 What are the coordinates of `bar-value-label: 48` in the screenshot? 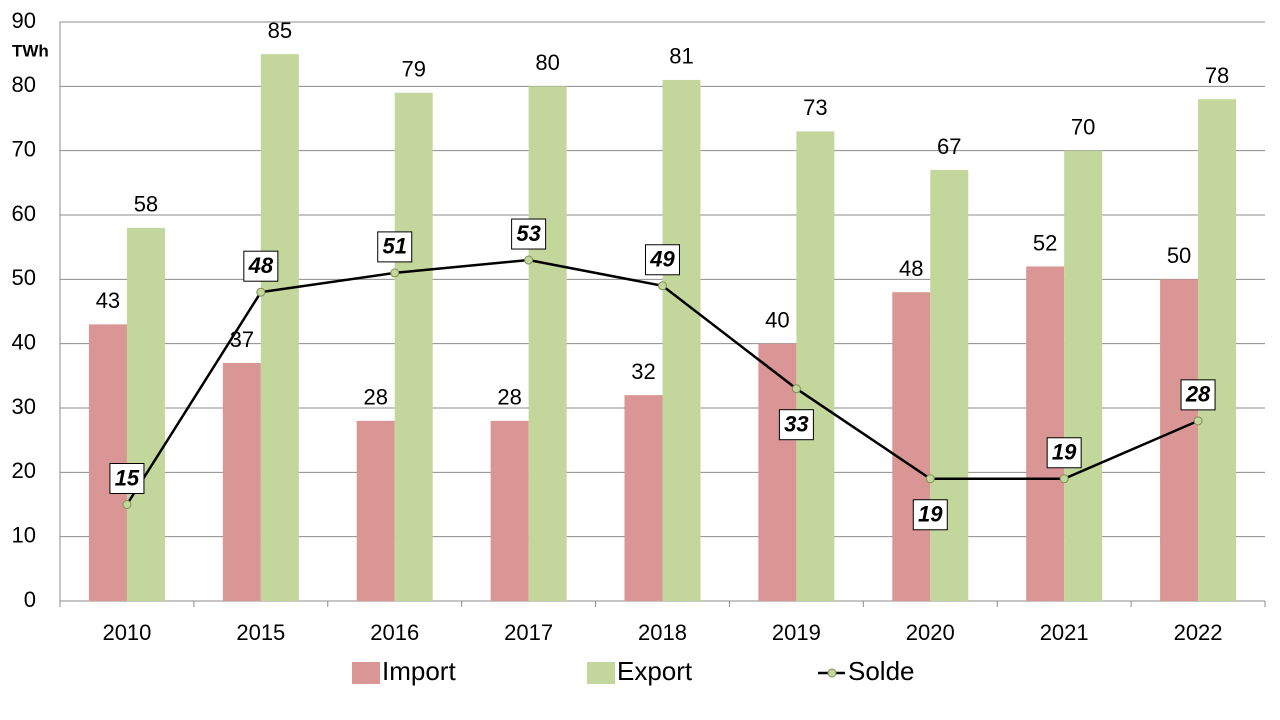 It's located at (911, 268).